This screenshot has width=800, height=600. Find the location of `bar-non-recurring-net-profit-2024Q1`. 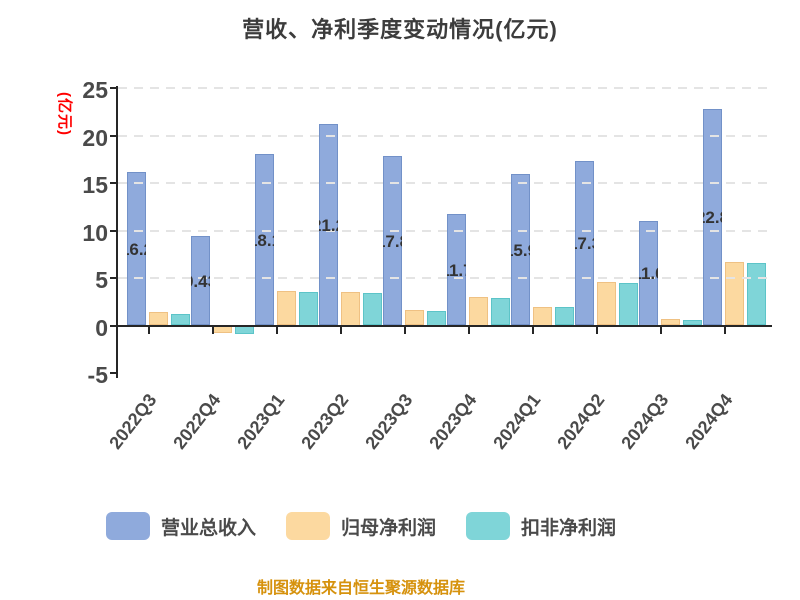

bar-non-recurring-net-profit-2024Q1 is located at coordinates (564, 316).